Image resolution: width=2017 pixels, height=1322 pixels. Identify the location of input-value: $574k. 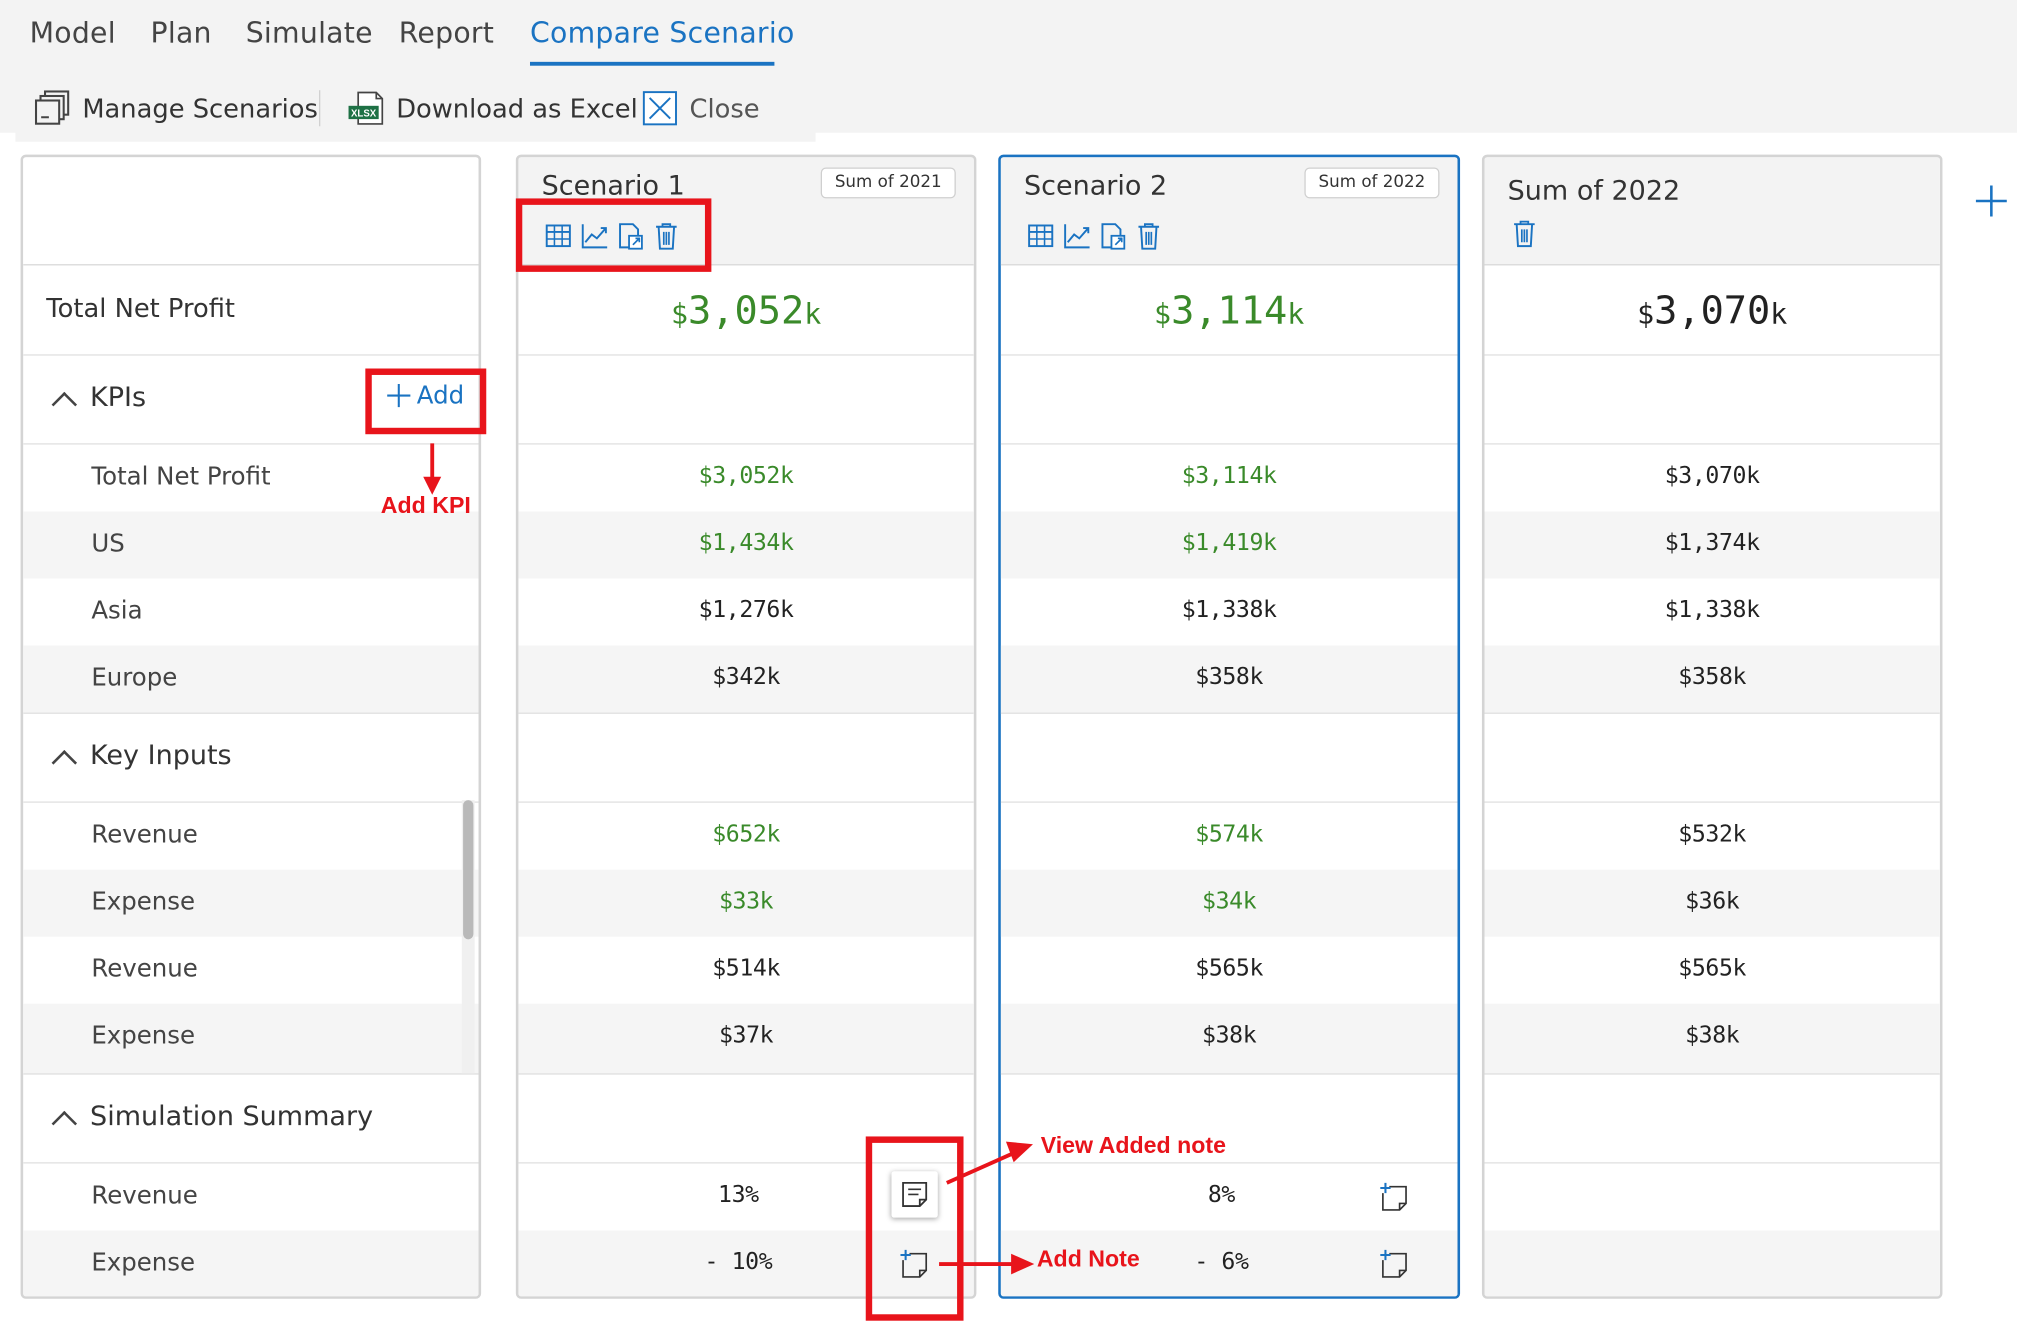
(1229, 834).